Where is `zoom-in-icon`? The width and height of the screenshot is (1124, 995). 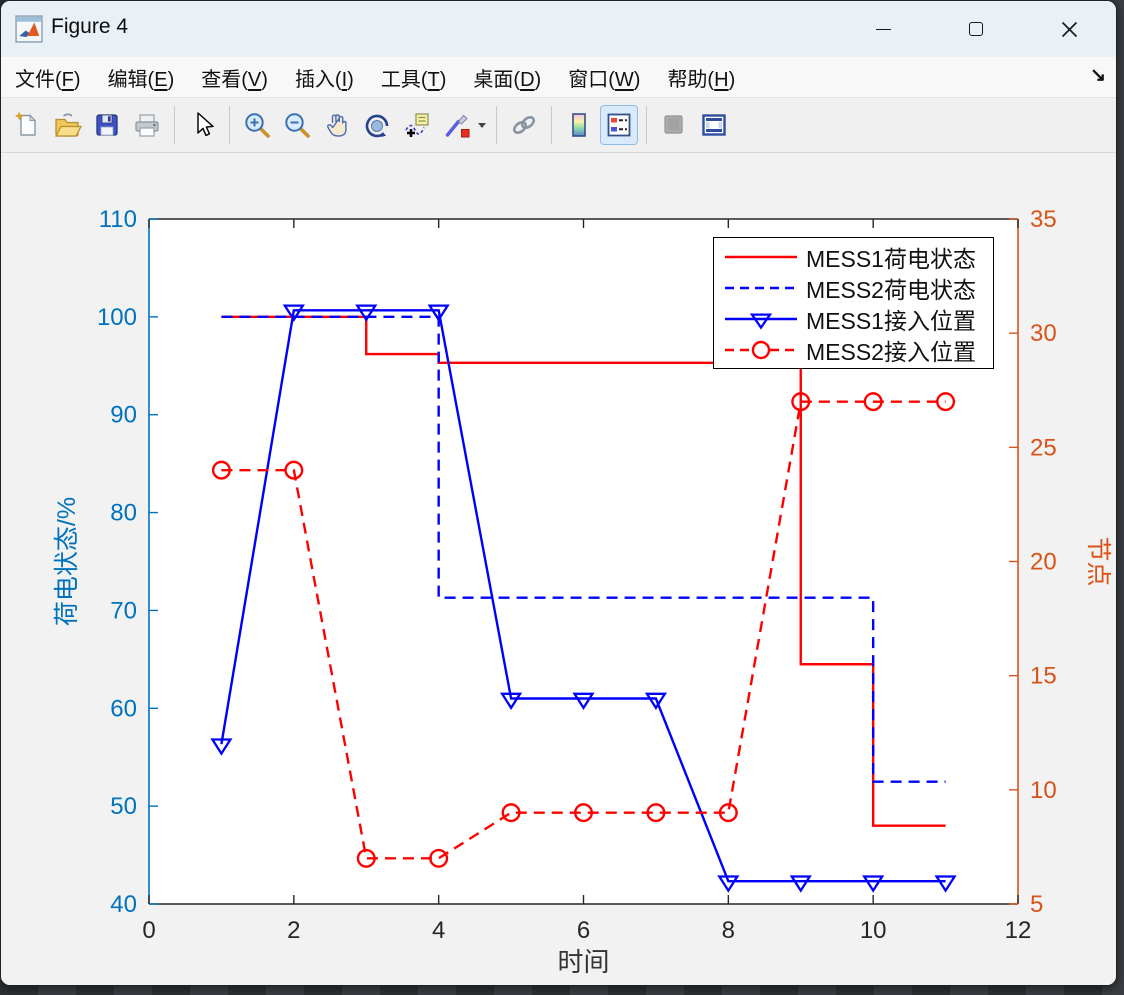 zoom-in-icon is located at coordinates (257, 125).